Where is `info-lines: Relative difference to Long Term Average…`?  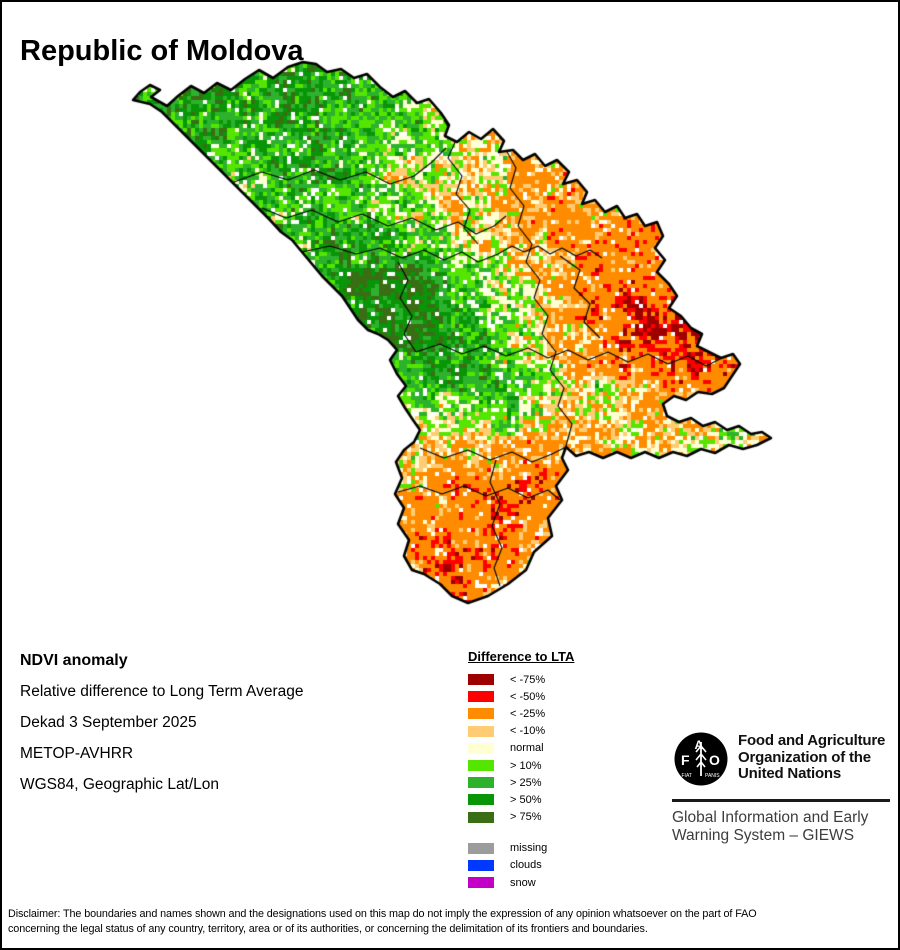
info-lines: Relative difference to Long Term Average… is located at coordinates (162, 738).